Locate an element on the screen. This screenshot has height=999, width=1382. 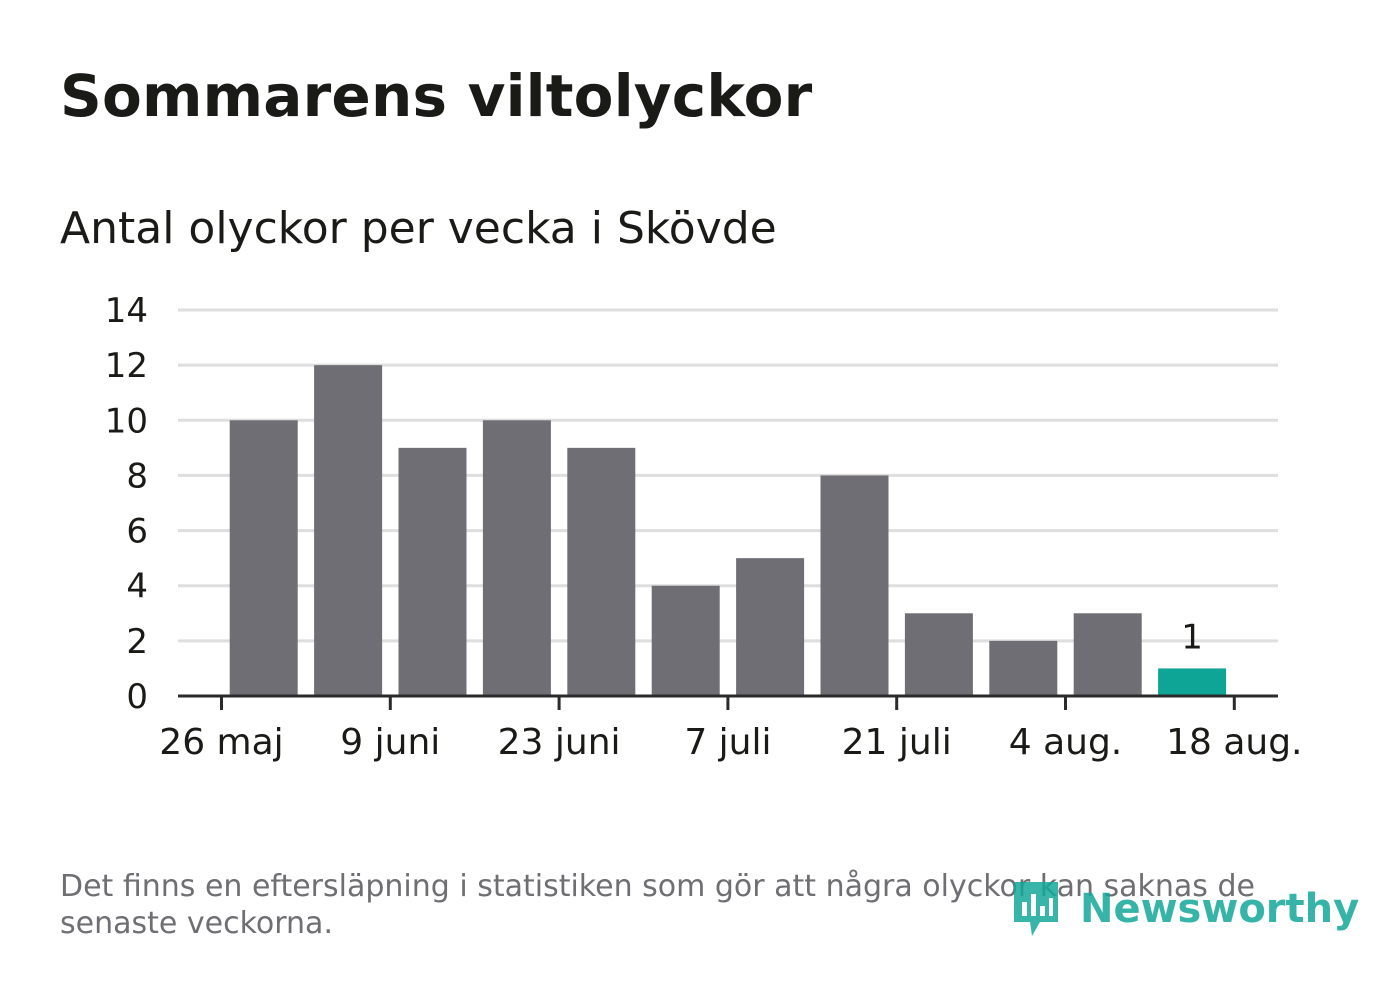
data-labels: 1 is located at coordinates (1192, 637).